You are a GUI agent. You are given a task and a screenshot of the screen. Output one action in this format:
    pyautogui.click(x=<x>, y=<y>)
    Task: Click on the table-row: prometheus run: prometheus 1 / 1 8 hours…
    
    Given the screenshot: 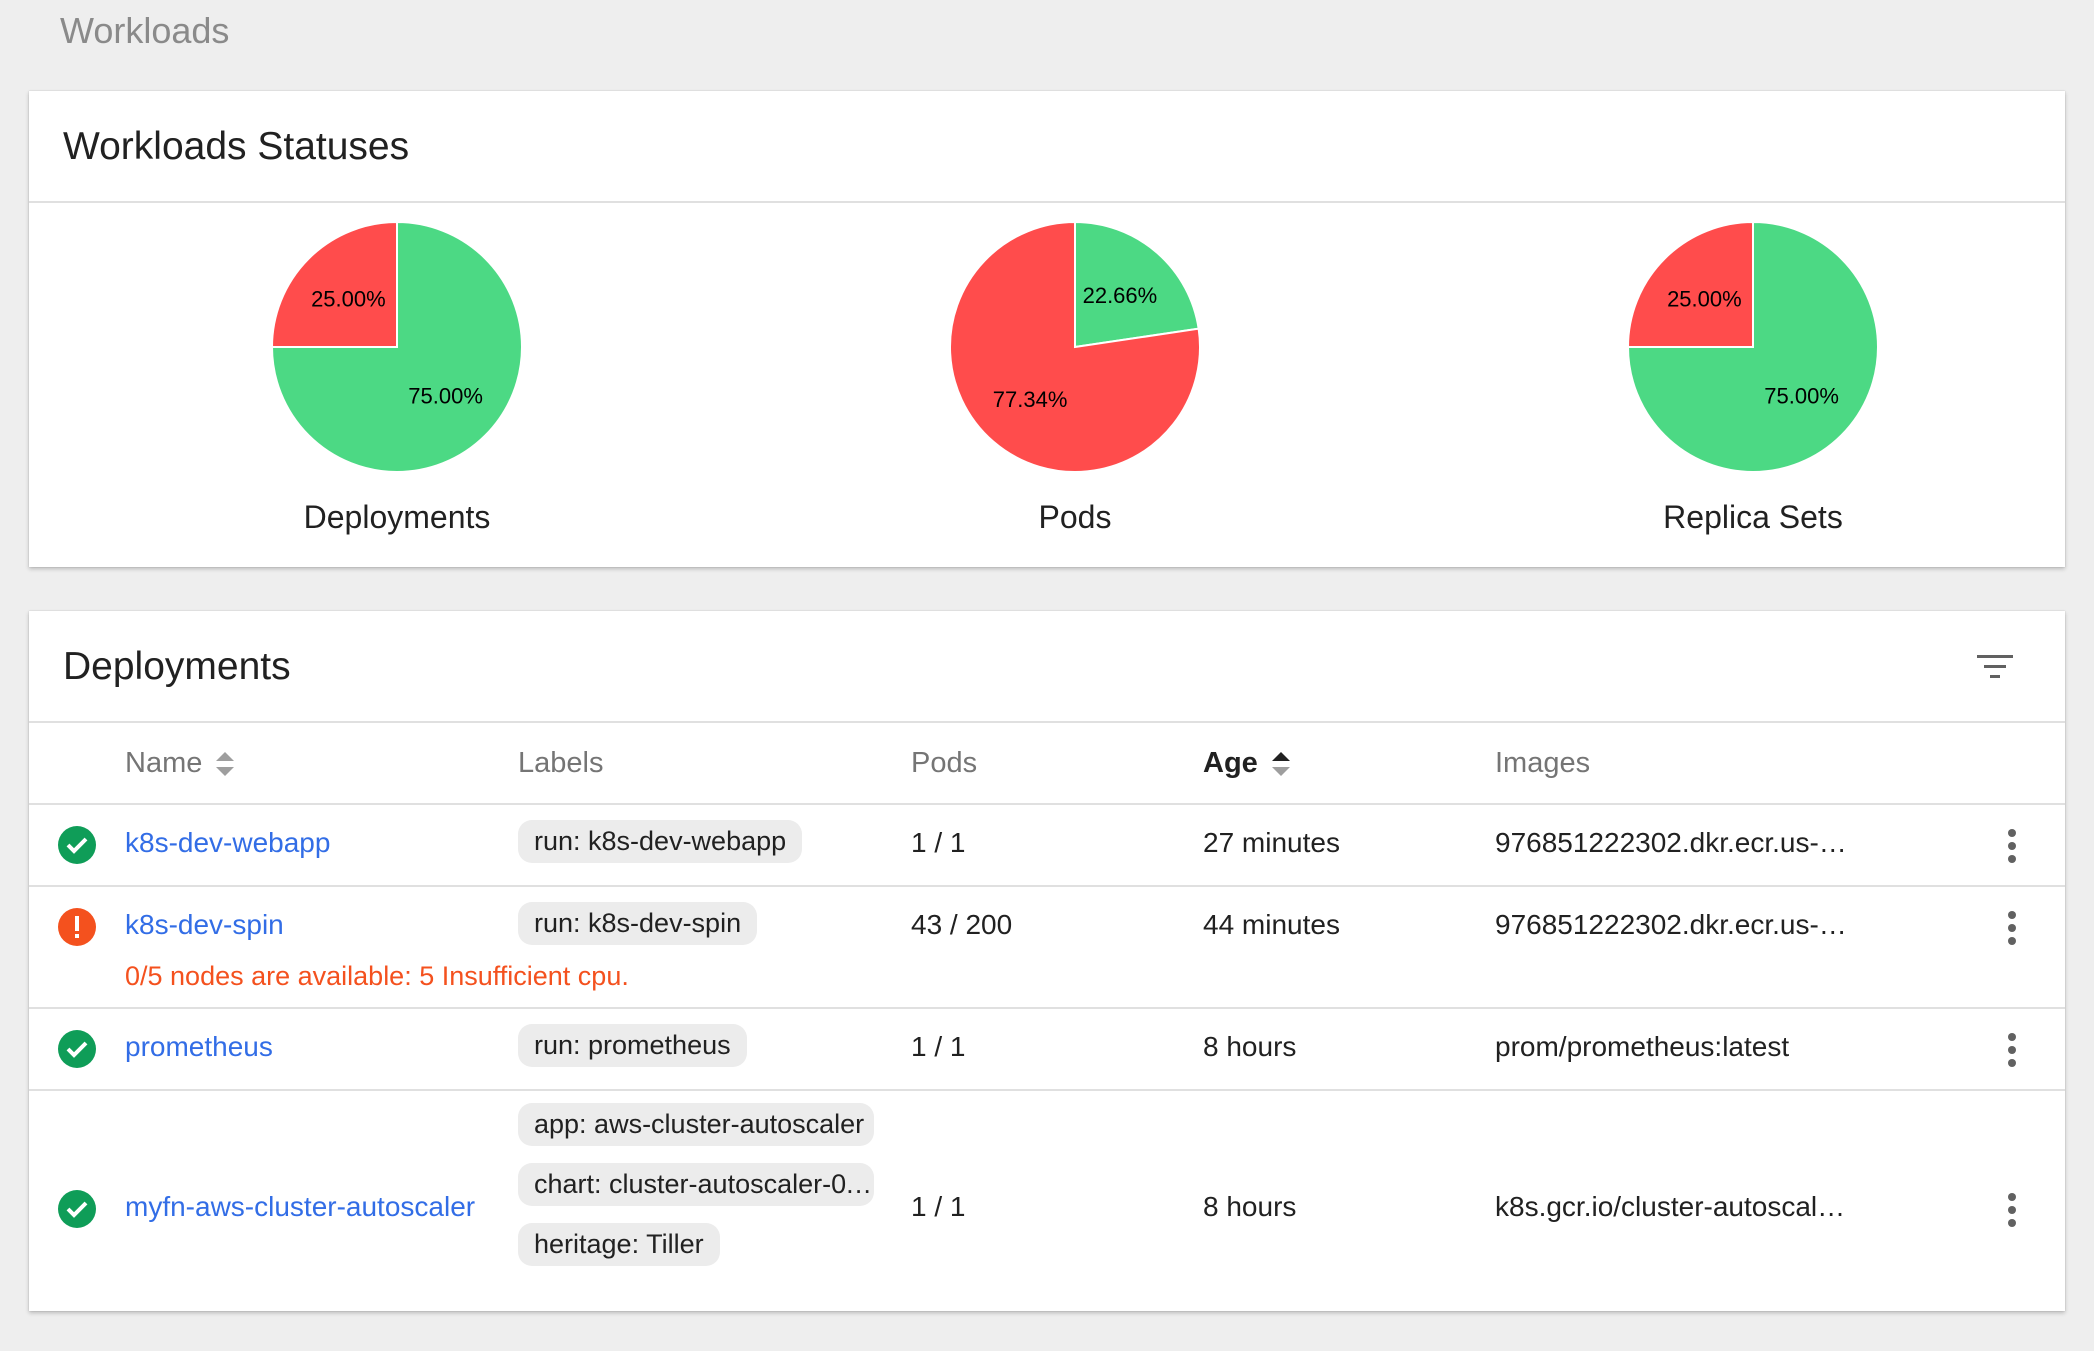 What is the action you would take?
    pyautogui.click(x=1047, y=1050)
    